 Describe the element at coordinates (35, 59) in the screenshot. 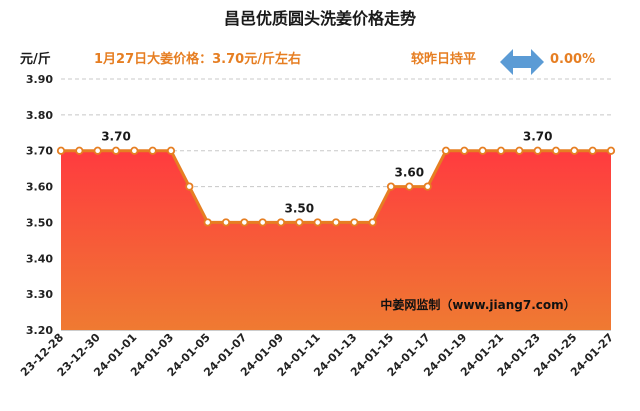

I see `y-axis-unit: 元/斤` at that location.